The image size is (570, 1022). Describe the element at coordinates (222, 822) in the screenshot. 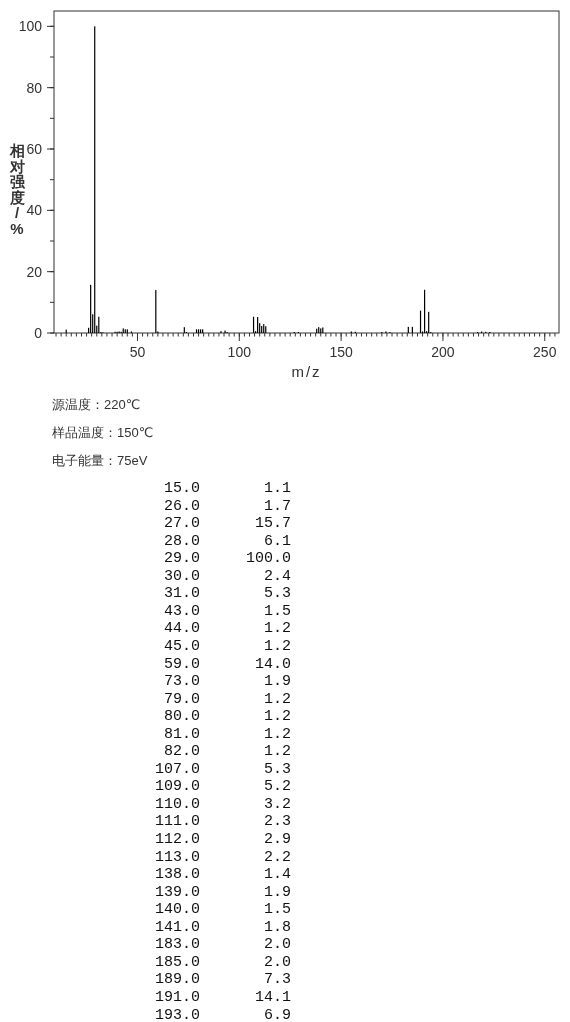

I see `text: 111.0 2.3` at that location.